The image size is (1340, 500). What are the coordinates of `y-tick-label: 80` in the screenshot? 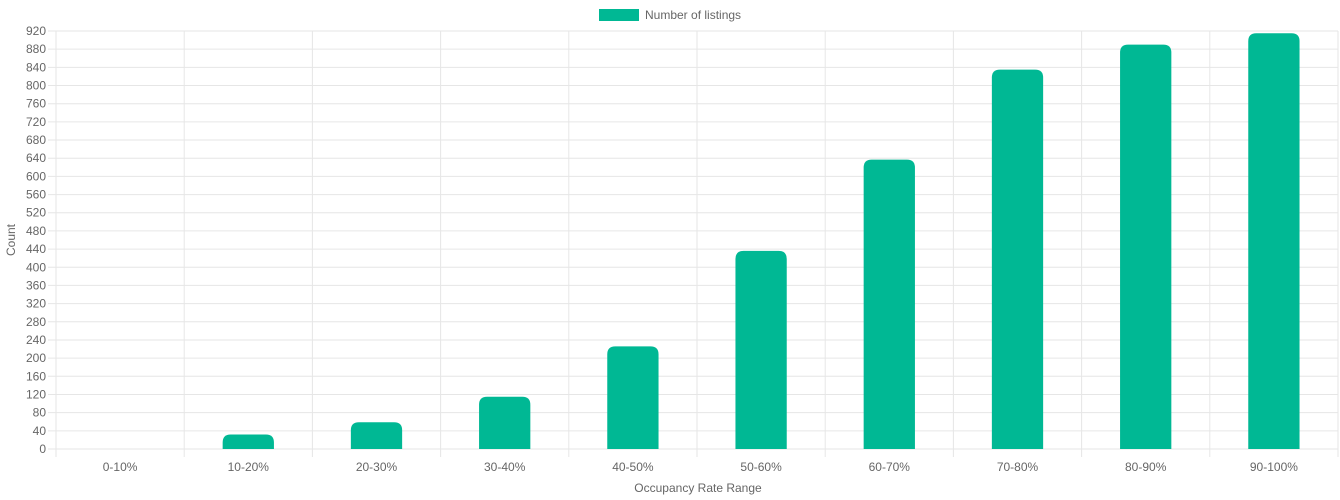 It's located at (40, 413).